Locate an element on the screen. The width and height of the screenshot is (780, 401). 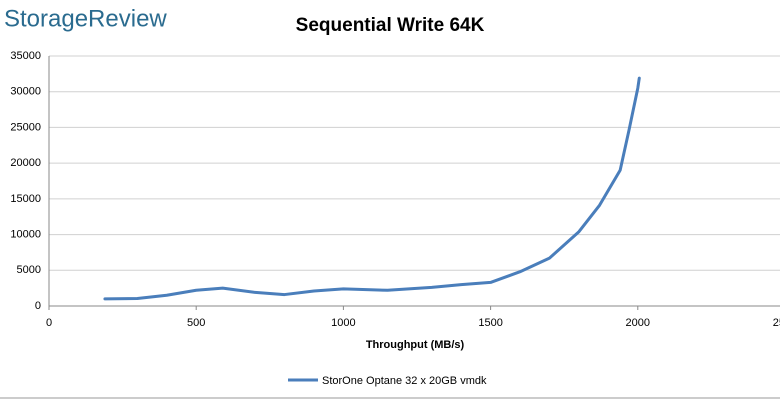
y-tick-label: 5000 is located at coordinates (29, 270).